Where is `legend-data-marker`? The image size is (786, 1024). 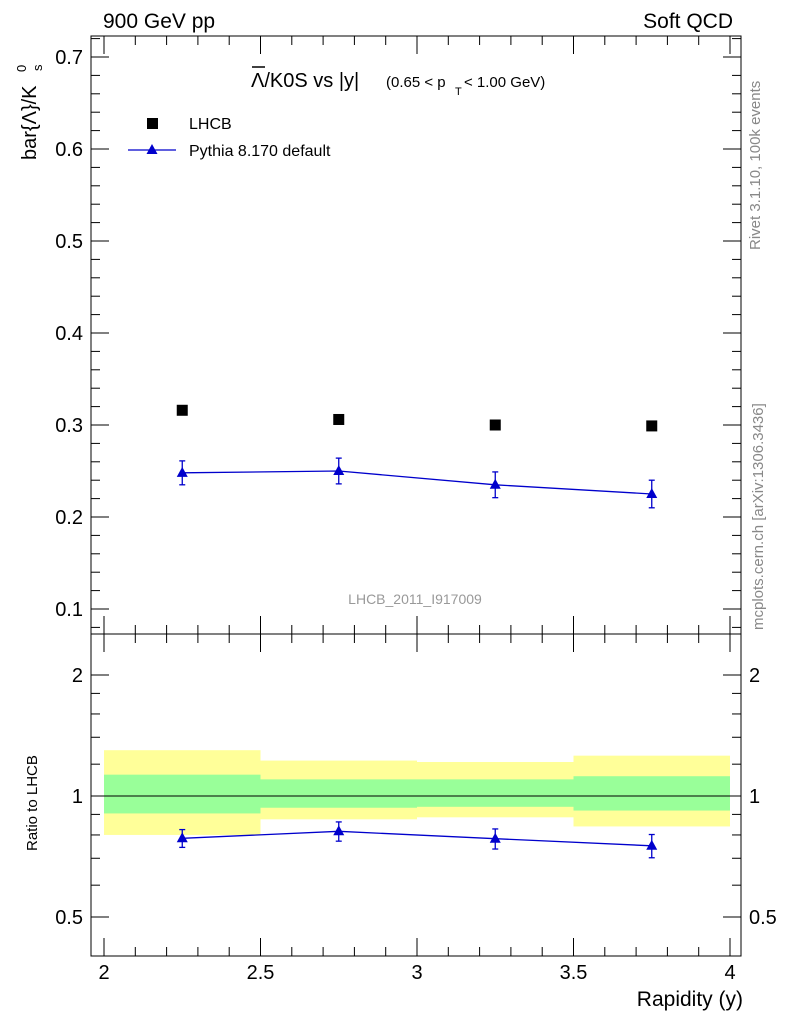 legend-data-marker is located at coordinates (152, 123).